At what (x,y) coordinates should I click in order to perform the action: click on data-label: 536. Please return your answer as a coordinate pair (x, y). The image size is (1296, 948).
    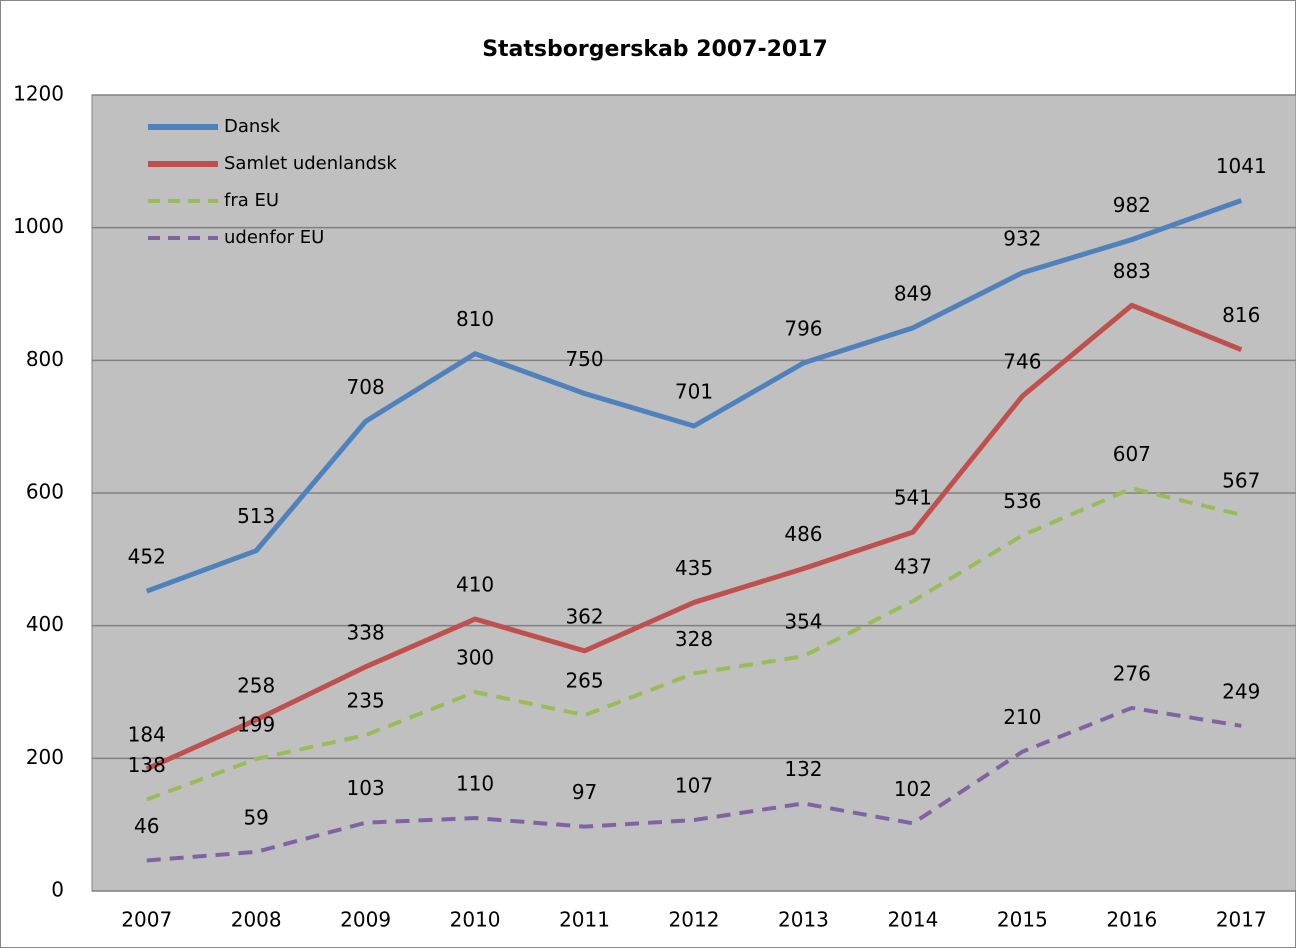
    Looking at the image, I should click on (1022, 501).